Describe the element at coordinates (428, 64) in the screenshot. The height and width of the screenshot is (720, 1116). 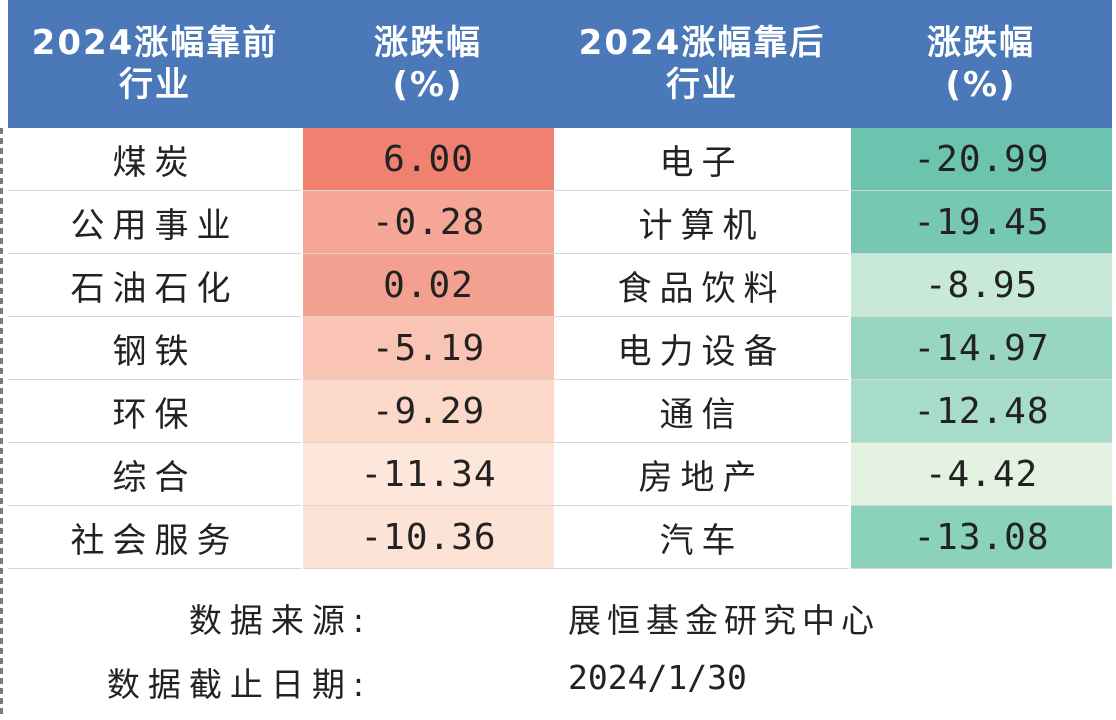
I see `header-top-change: 涨跌幅 (%)` at that location.